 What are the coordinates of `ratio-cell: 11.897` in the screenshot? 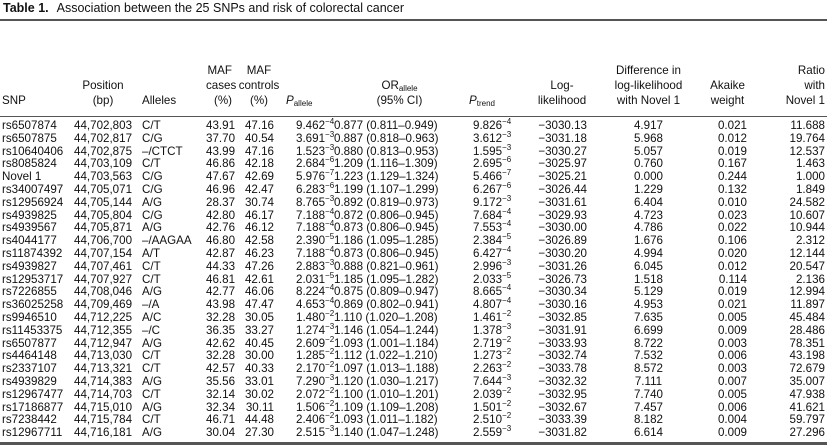 It's located at (807, 305).